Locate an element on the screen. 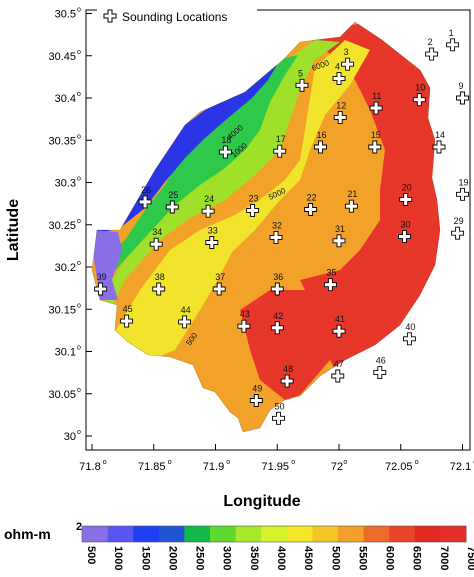  station-label: 19 is located at coordinates (464, 182).